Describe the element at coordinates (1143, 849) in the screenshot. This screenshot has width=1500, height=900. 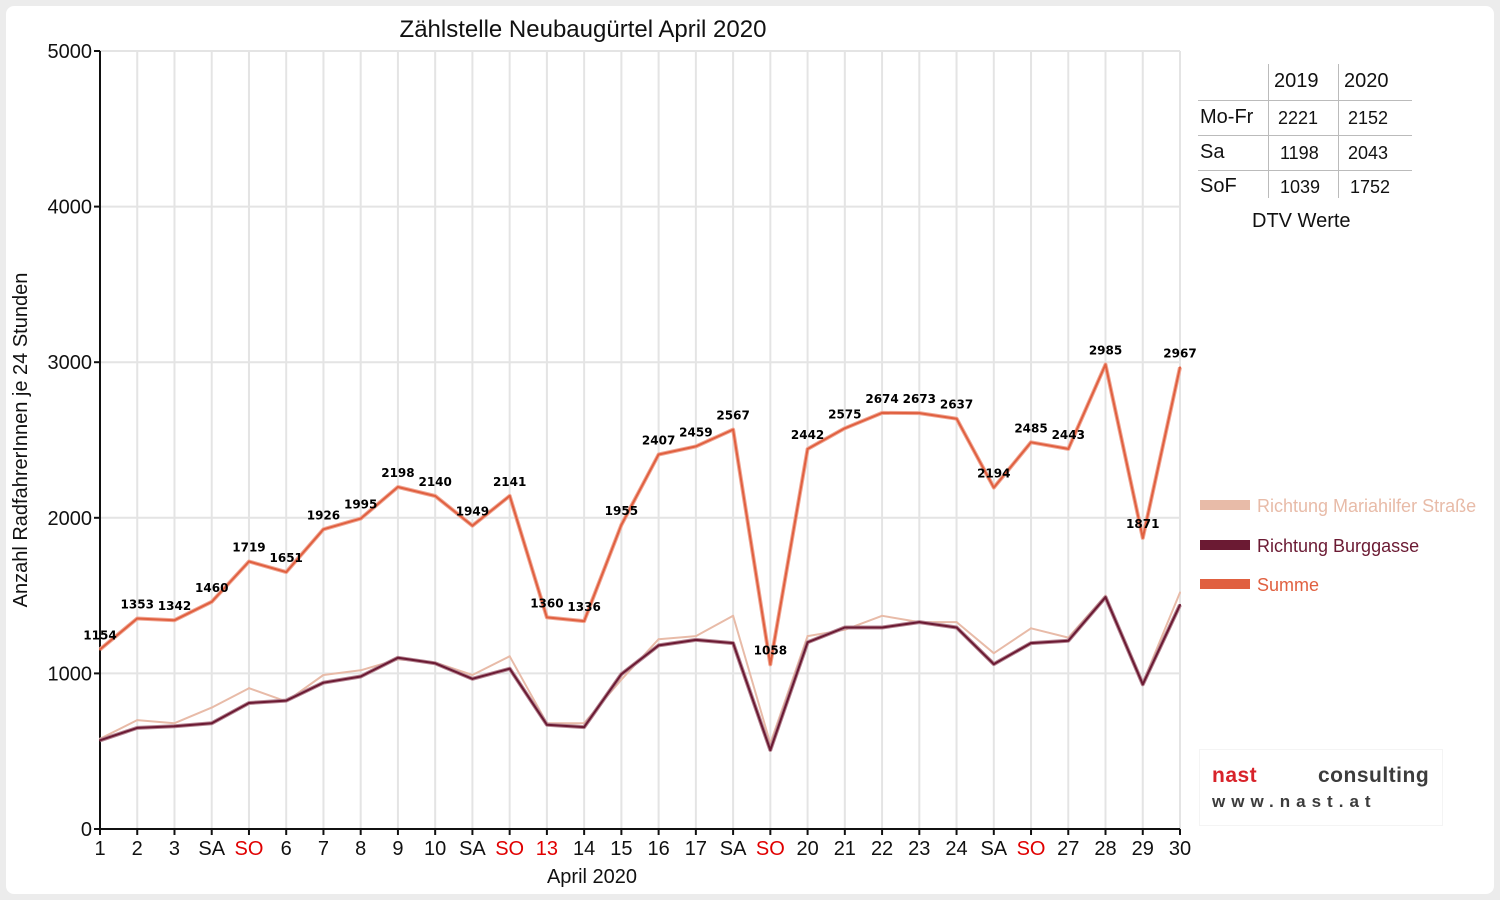
I see `x-tick-label: 29` at that location.